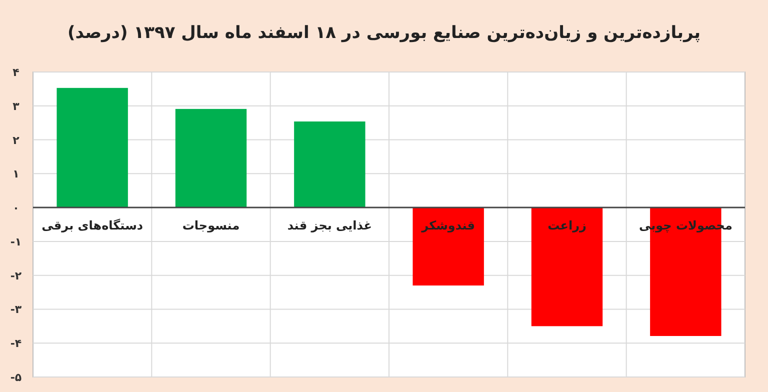  I want to click on x-tick-label: غذایی بجز قند, so click(329, 225).